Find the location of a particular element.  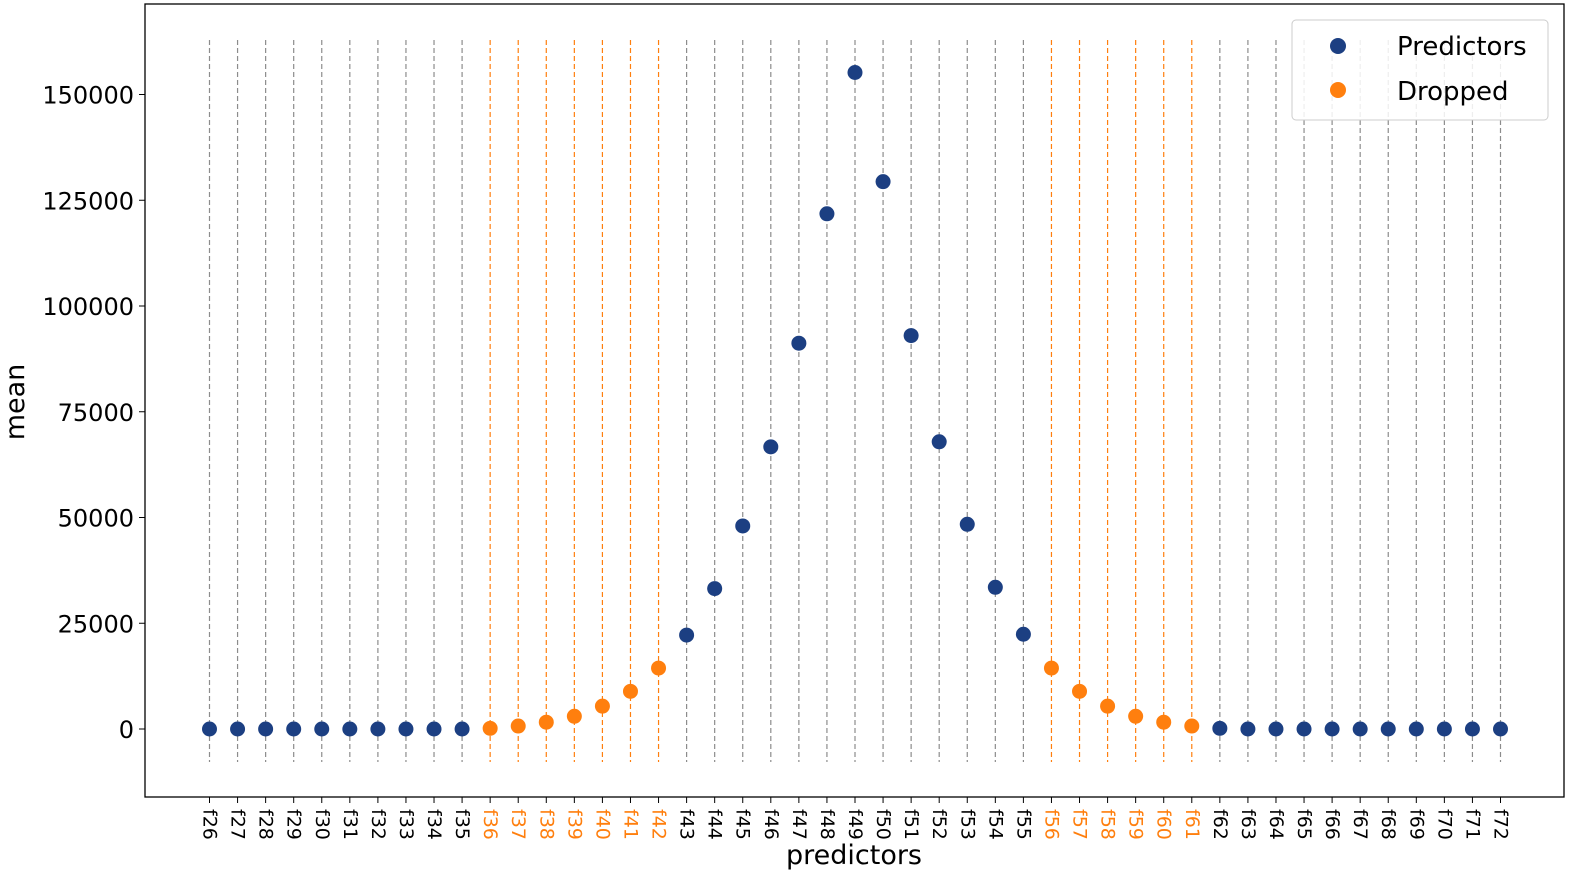

point-predictors-f52 is located at coordinates (939, 442).